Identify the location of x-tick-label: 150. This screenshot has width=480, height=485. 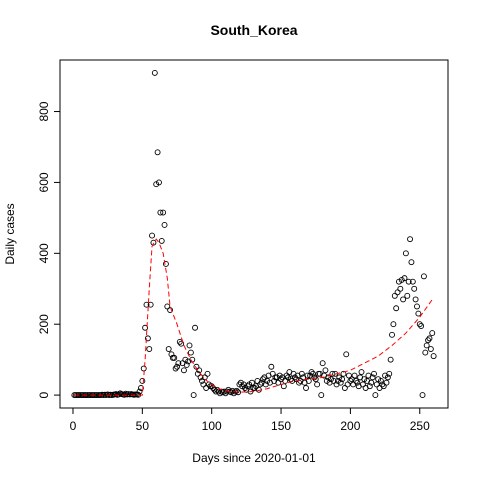
(281, 426).